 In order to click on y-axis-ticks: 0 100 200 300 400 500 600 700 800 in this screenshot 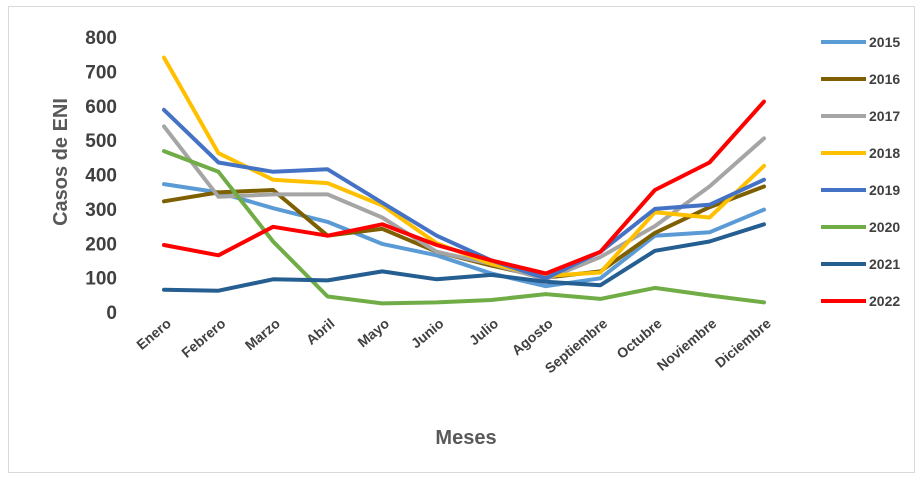, I will do `click(101, 176)`.